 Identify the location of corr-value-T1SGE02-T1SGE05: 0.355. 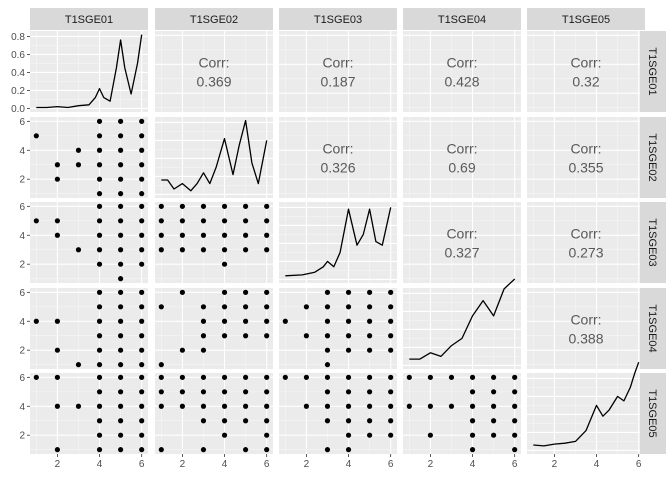
(585, 168).